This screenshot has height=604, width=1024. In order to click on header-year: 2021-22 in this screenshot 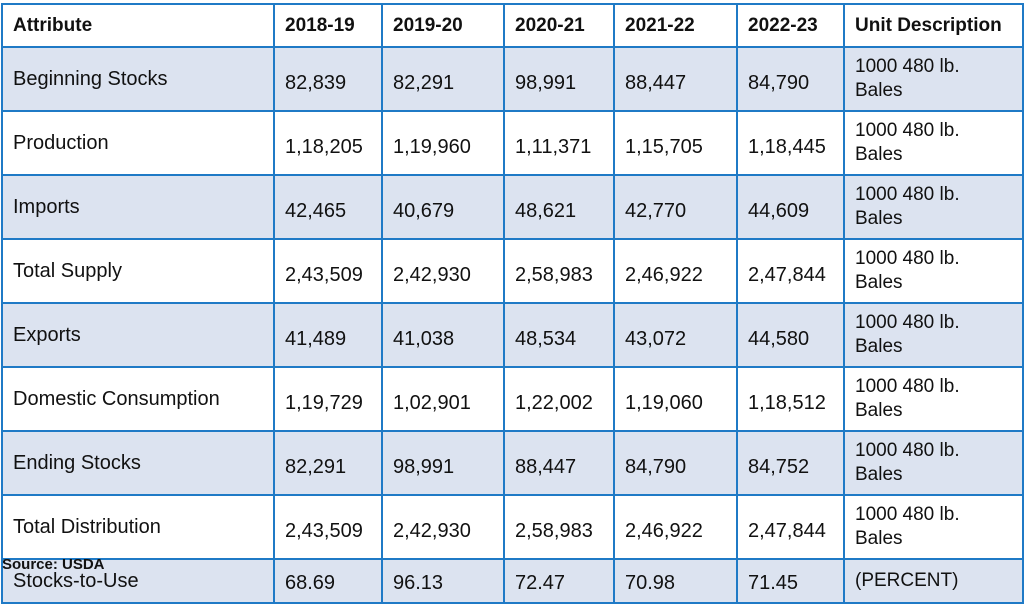, I will do `click(675, 25)`.